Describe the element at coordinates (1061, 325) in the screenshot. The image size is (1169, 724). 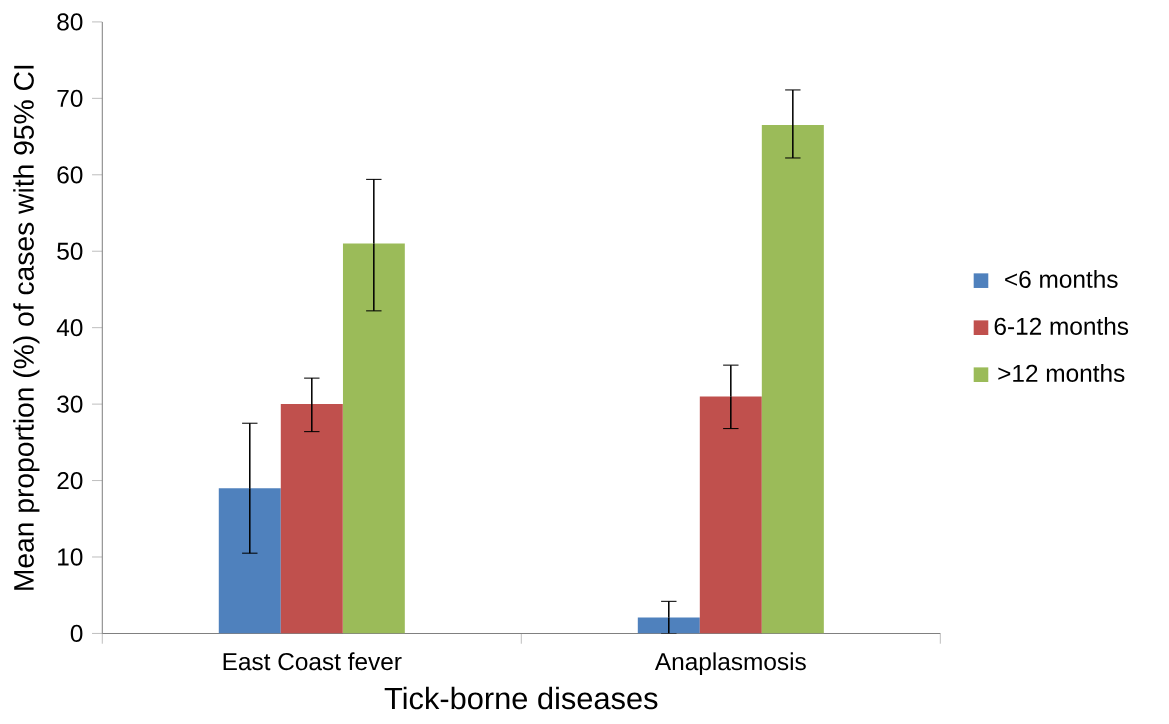
I see `legend-label: 6-12 months` at that location.